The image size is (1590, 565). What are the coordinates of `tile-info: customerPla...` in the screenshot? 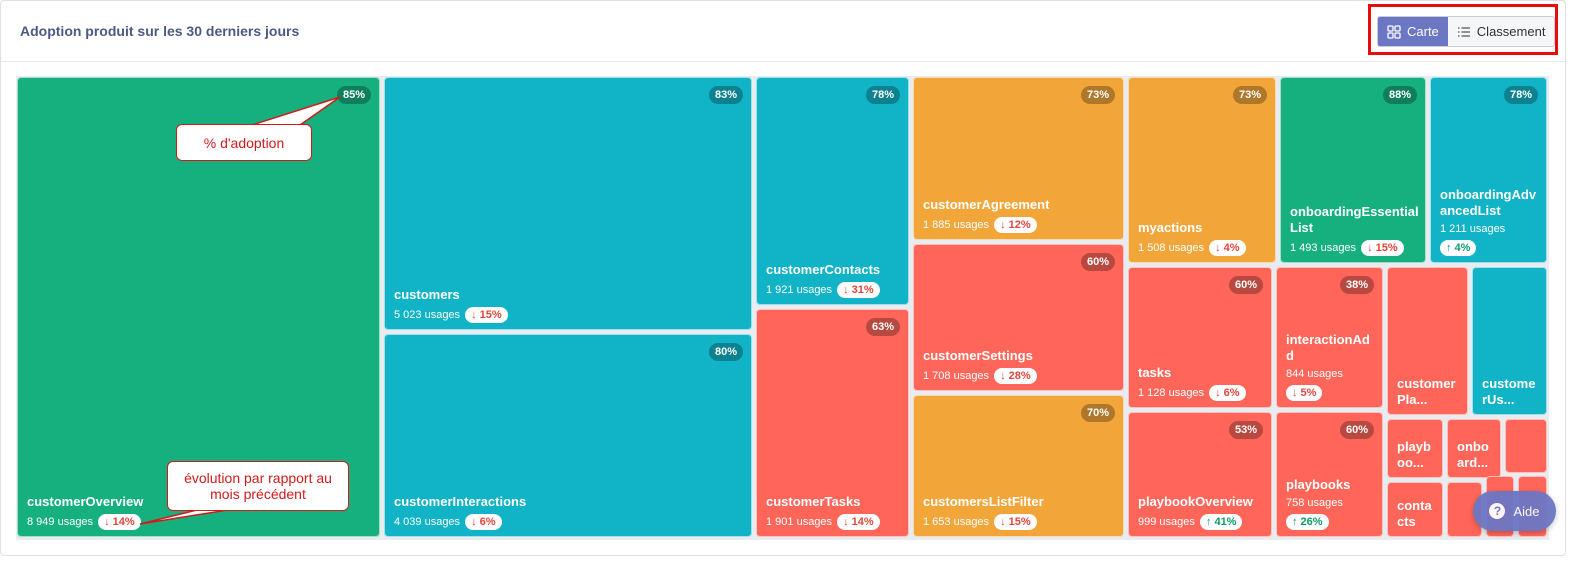 It's located at (1429, 392).